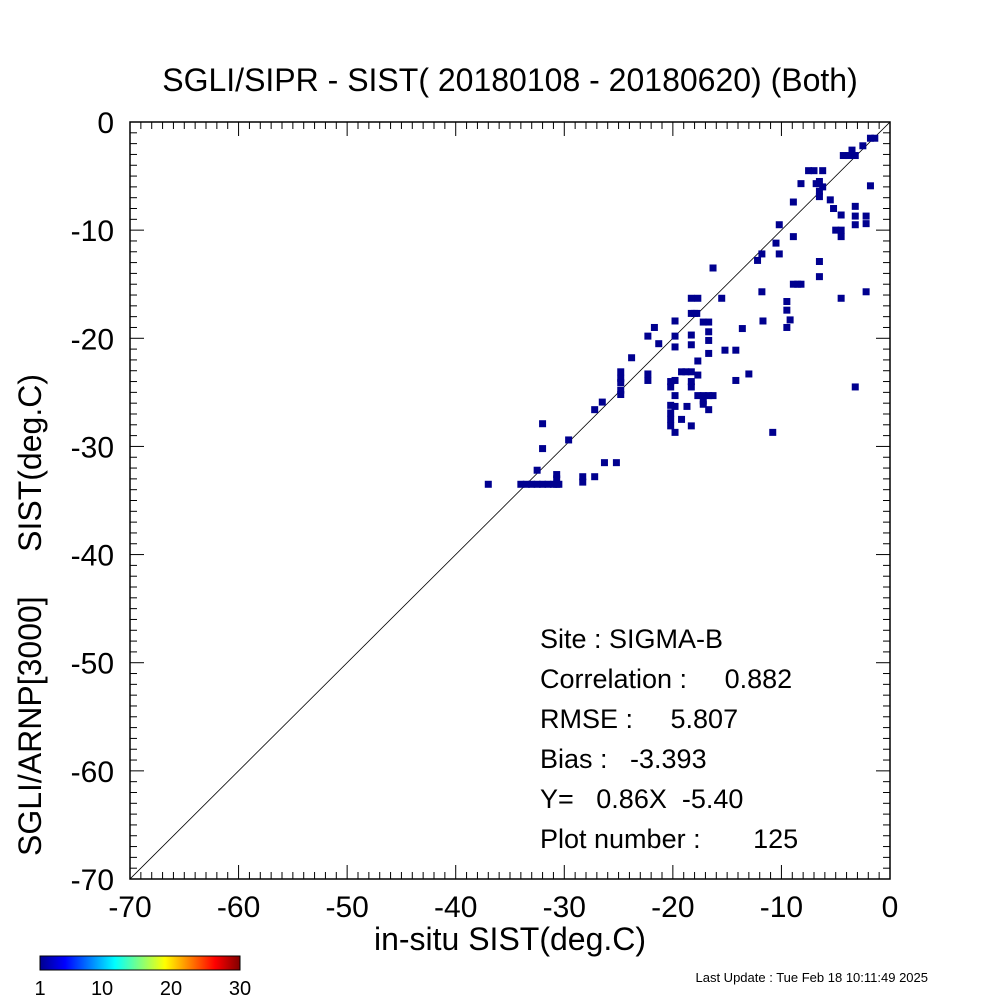  Describe the element at coordinates (623, 759) in the screenshot. I see `stat-bias: Bias : -3.393` at that location.